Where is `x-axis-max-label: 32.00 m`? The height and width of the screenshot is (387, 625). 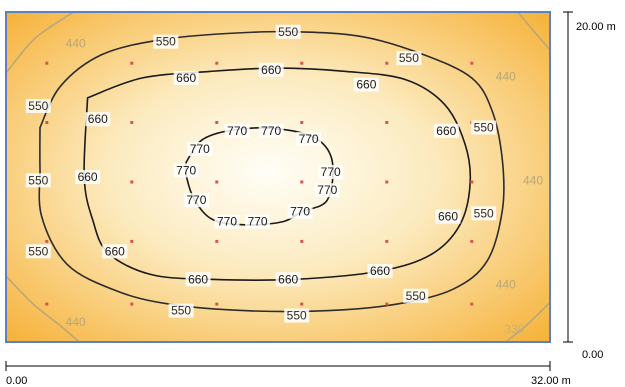 x-axis-max-label: 32.00 m is located at coordinates (551, 381).